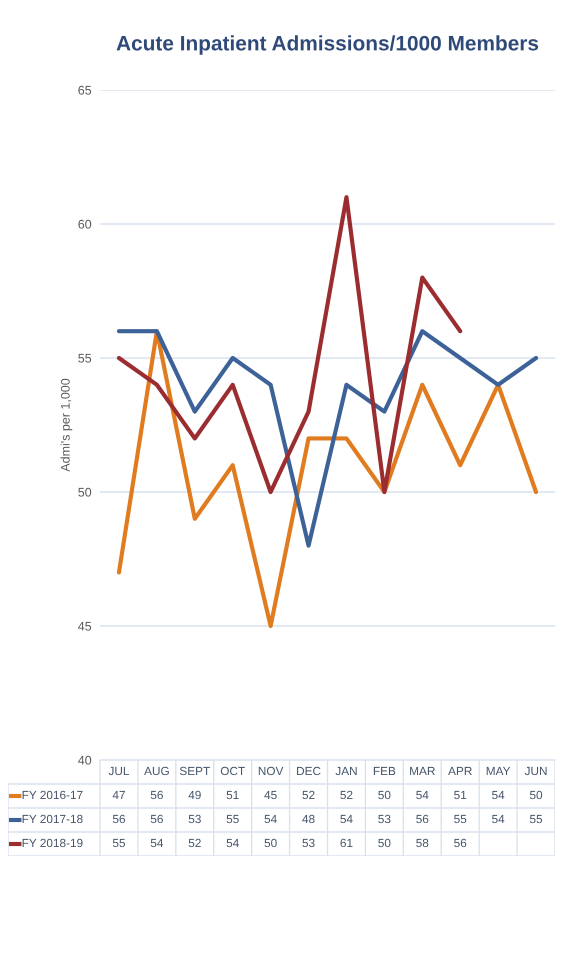  I want to click on x-tick-label: AUG, so click(156, 771).